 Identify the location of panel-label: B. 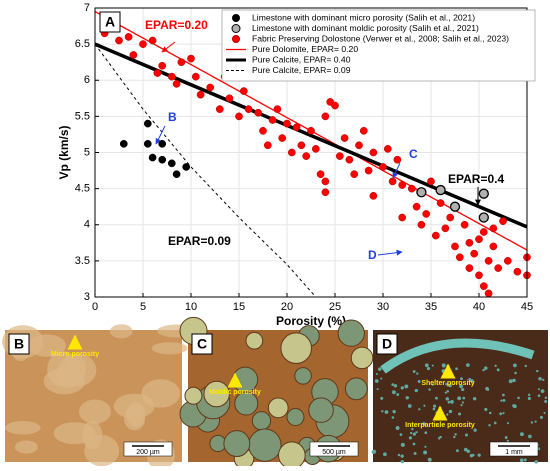
(19, 344).